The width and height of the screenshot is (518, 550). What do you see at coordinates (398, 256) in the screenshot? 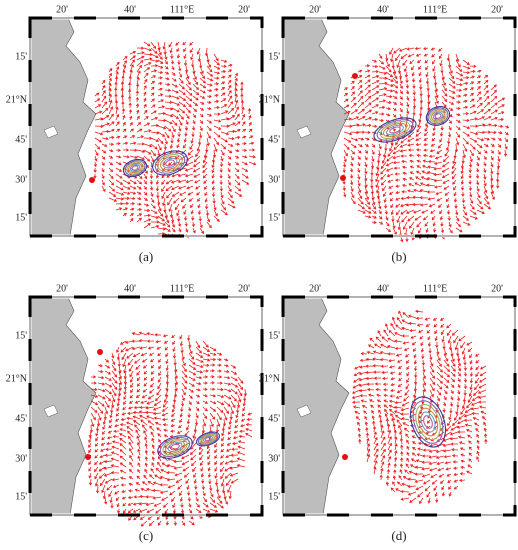
I see `panel-caption: (b)` at bounding box center [398, 256].